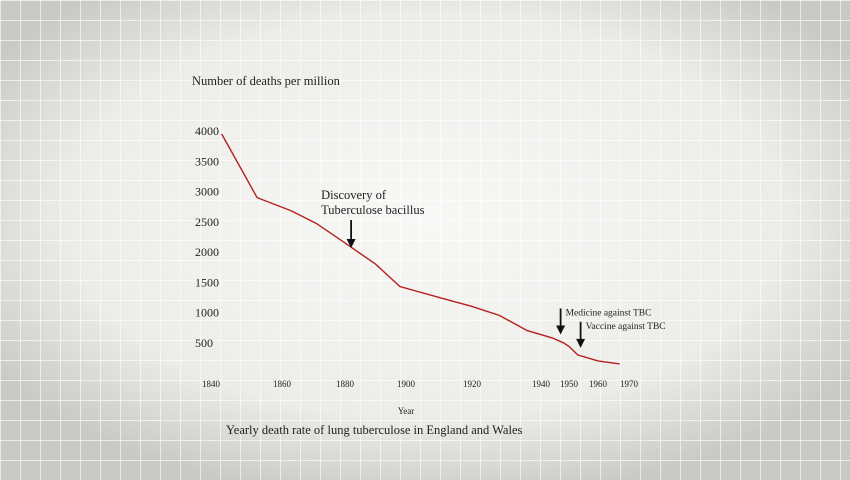 The image size is (850, 480). What do you see at coordinates (207, 313) in the screenshot?
I see `y-tick-label: 1000` at bounding box center [207, 313].